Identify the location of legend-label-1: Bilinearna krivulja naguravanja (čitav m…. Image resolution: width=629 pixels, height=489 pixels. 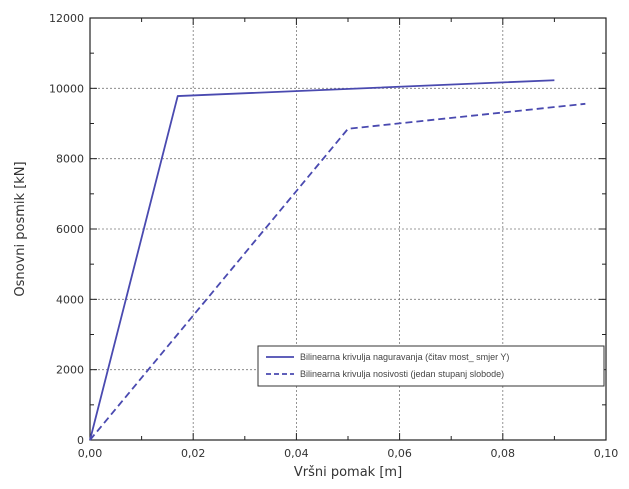
(404, 357).